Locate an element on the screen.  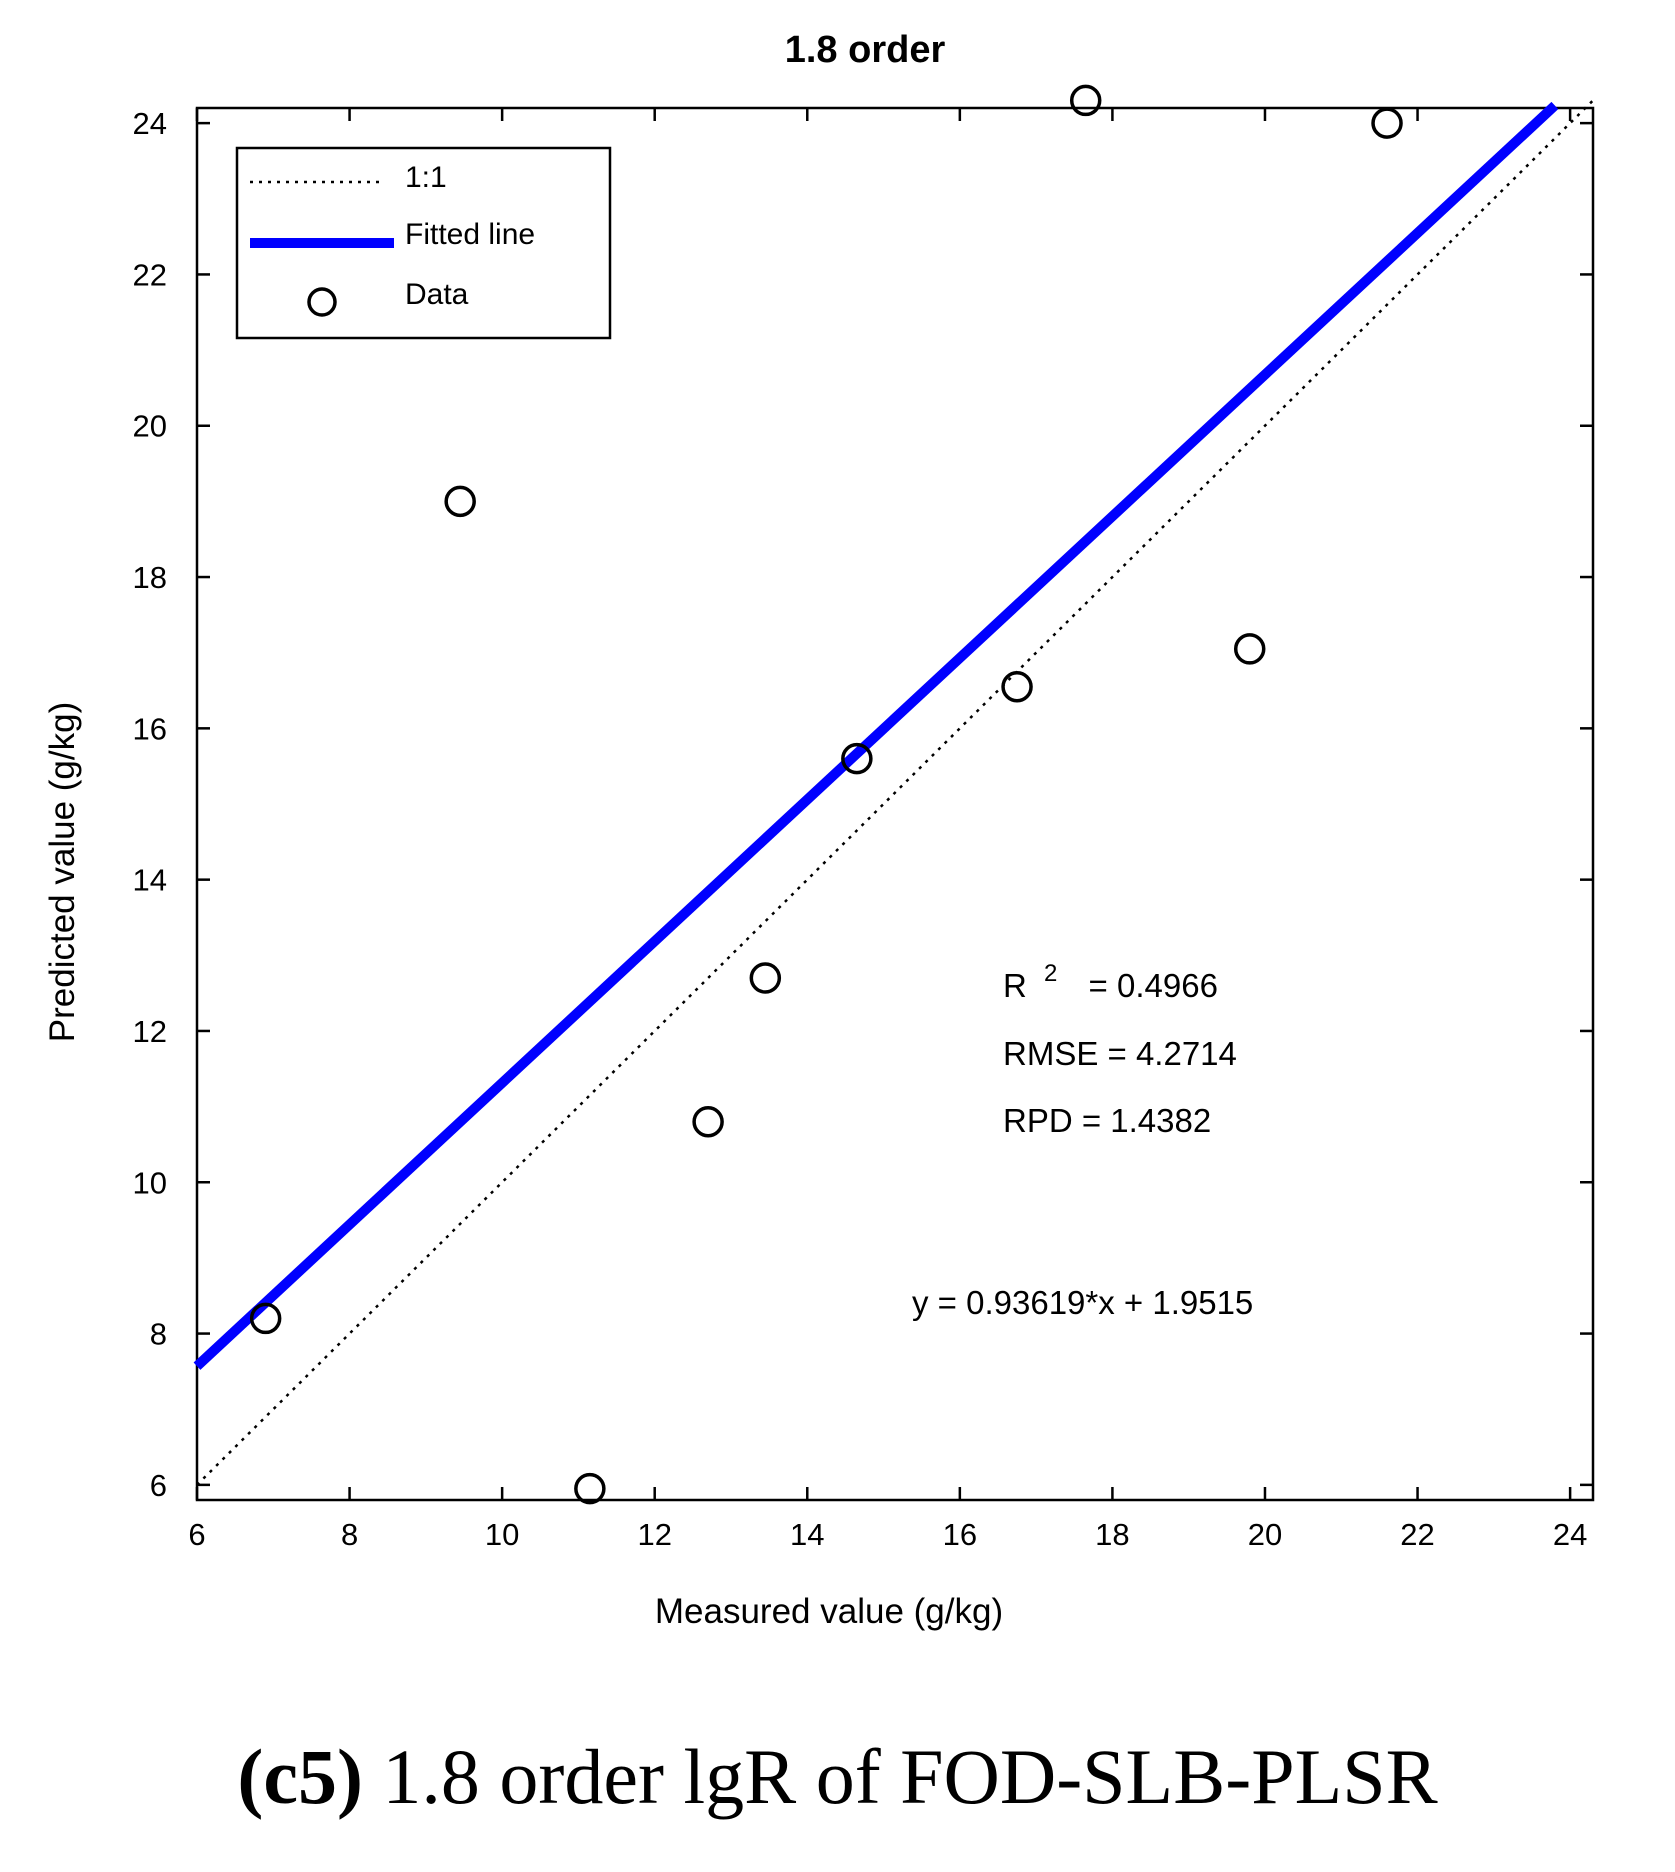
y-tick-label: 24 is located at coordinates (150, 123).